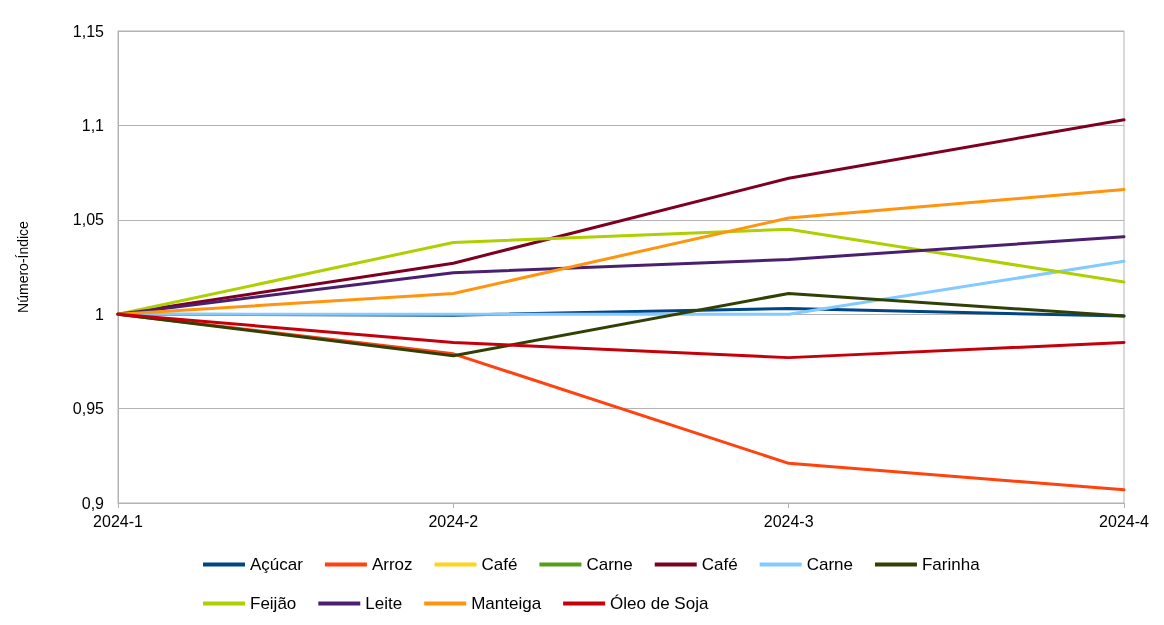 This screenshot has width=1164, height=625. I want to click on y-tick-label: 1, so click(100, 314).